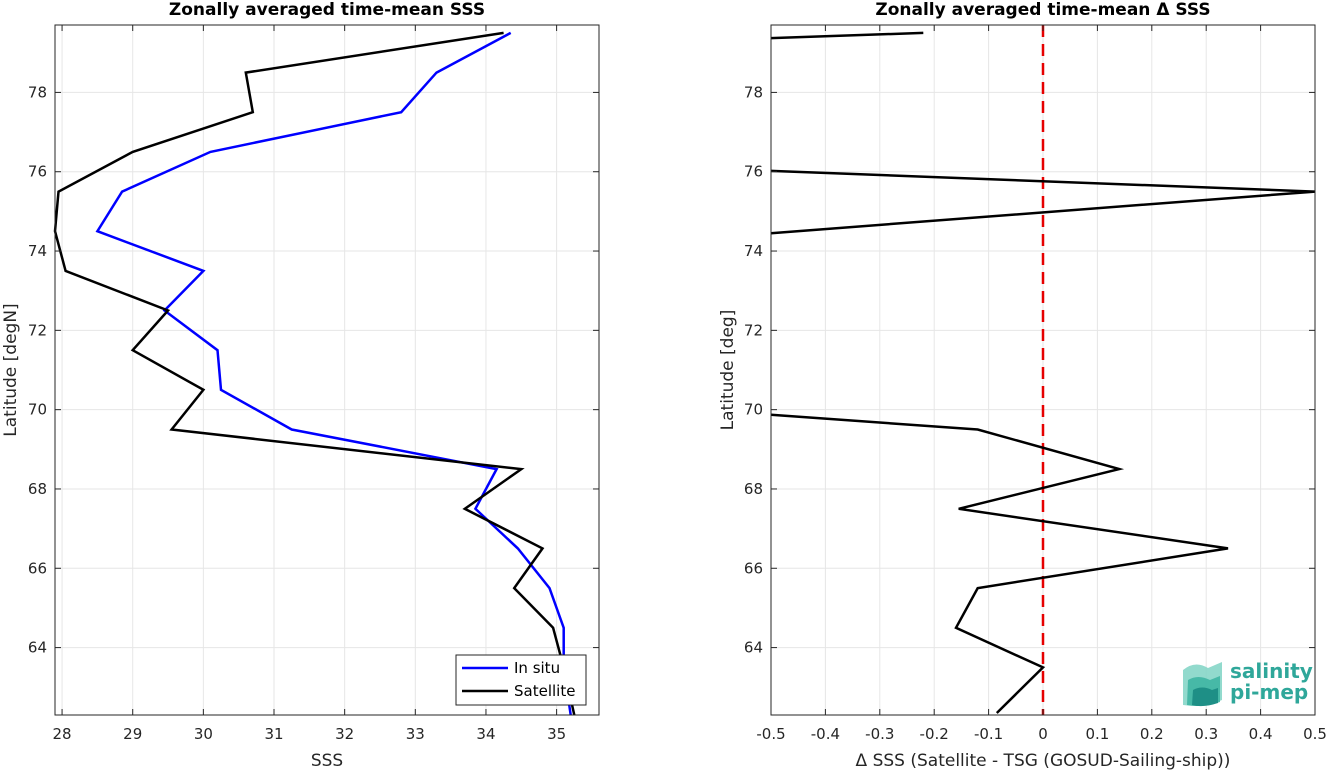 The width and height of the screenshot is (1330, 770). I want to click on right-x-tick-label: -0.3, so click(879, 734).